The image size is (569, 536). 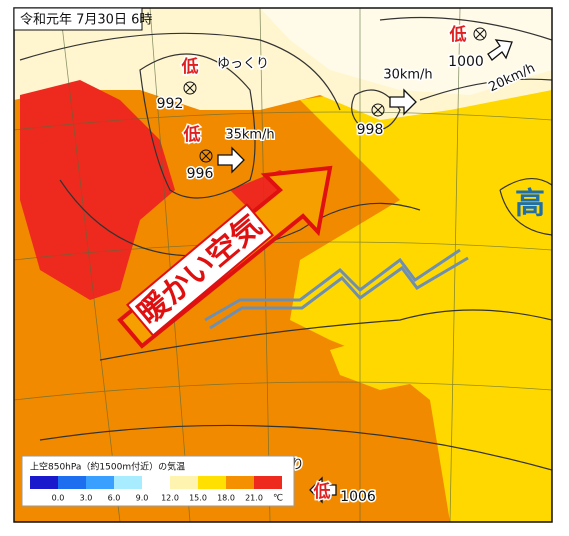 I want to click on map-title: 令和元年 7月30日 6時, so click(x=86, y=20).